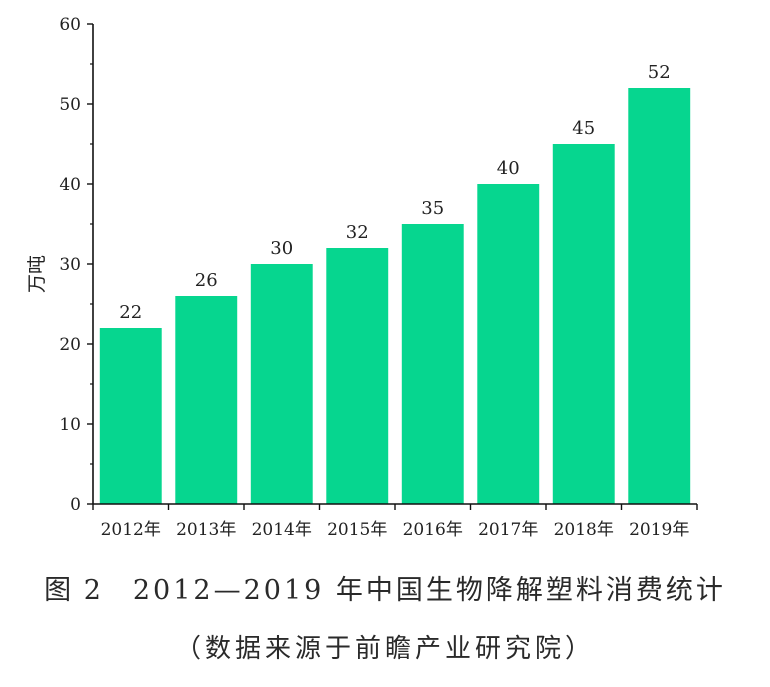 The height and width of the screenshot is (687, 770). I want to click on y-axis-label: 万吨, so click(37, 274).